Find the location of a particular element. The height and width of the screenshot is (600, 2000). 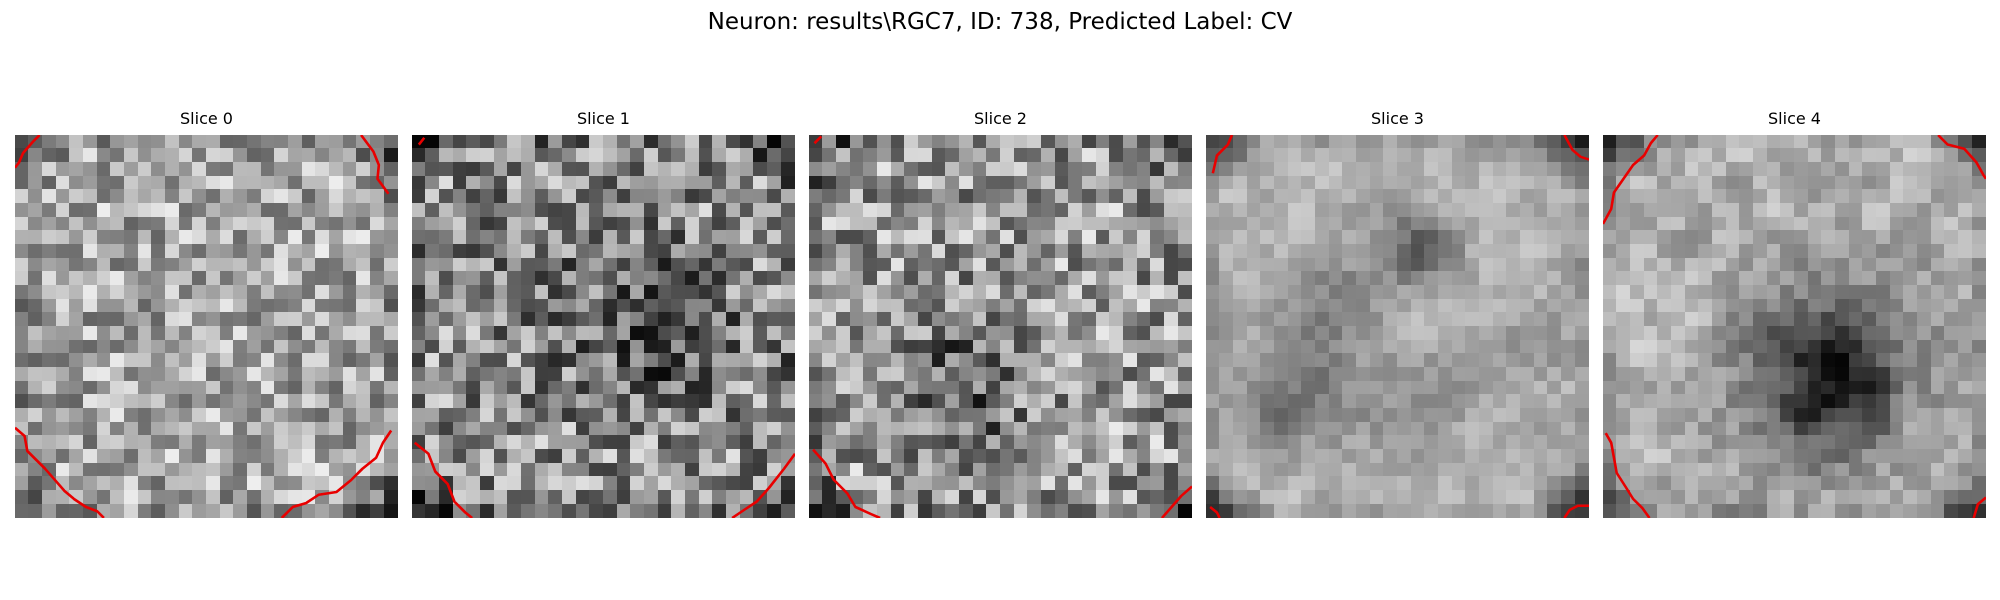

slice-panel-3: Slice 3 is located at coordinates (1397, 313).